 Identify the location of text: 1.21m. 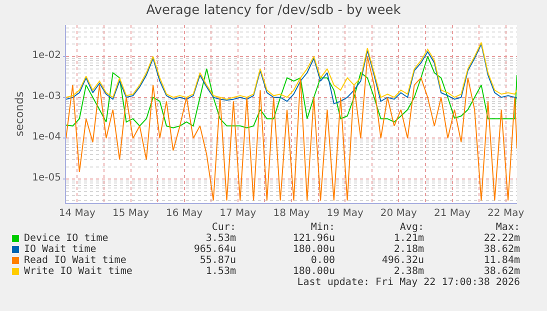
(409, 238).